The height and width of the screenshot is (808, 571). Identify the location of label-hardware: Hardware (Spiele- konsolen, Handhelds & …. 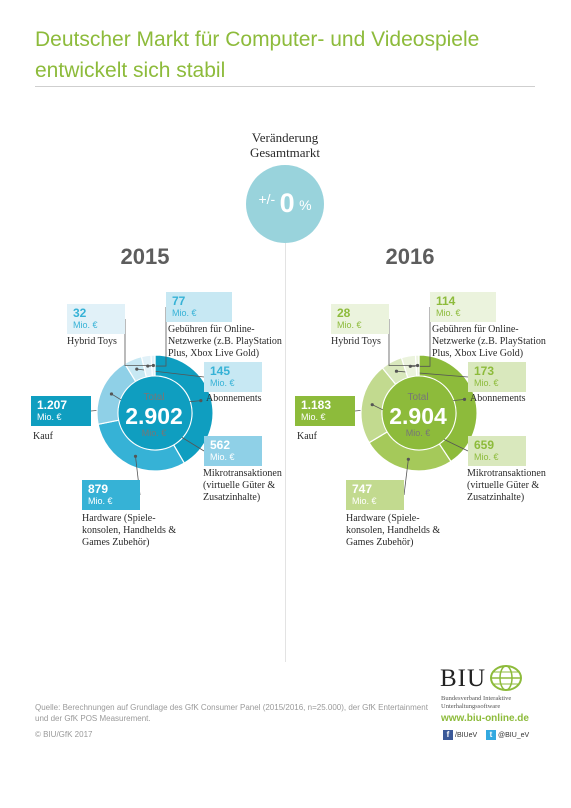
(129, 531).